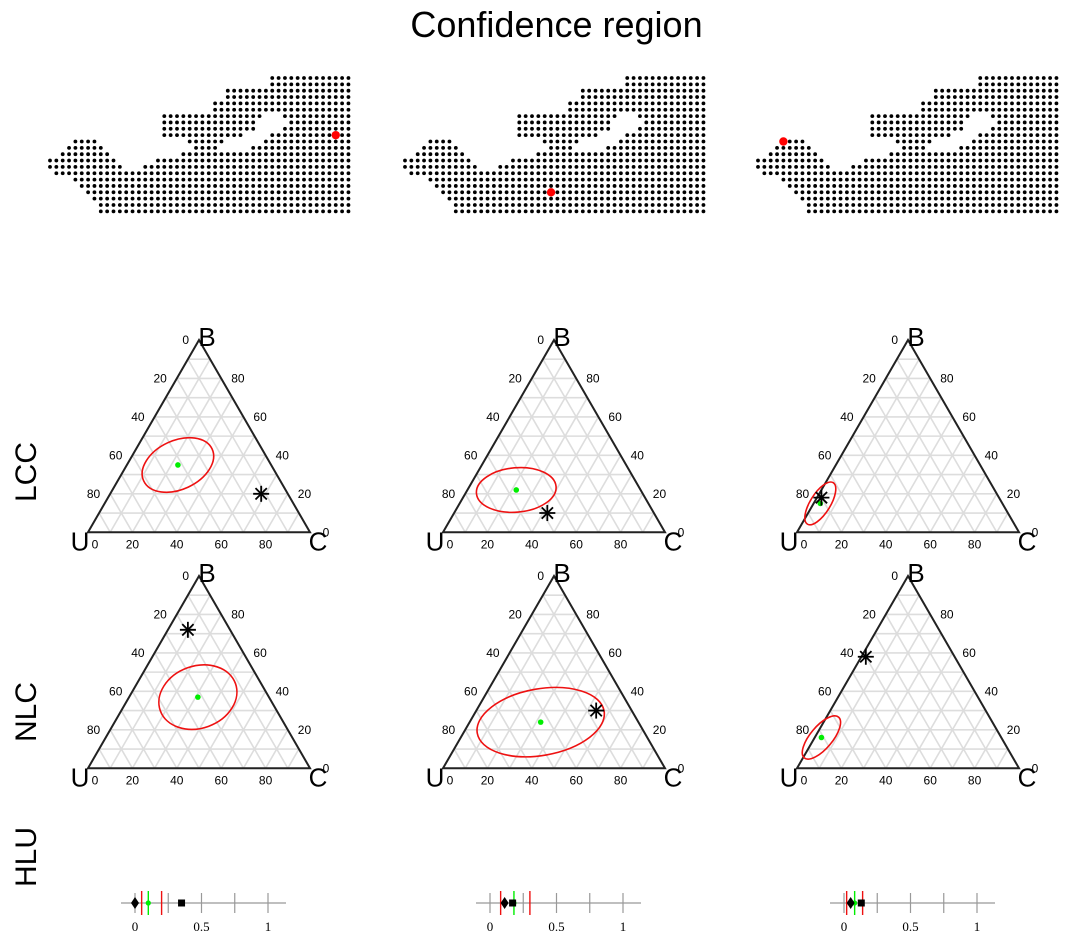 This screenshot has height=946, width=1073. Describe the element at coordinates (203, 912) in the screenshot. I see `hlu-strip-1: 0 0.5 1` at that location.